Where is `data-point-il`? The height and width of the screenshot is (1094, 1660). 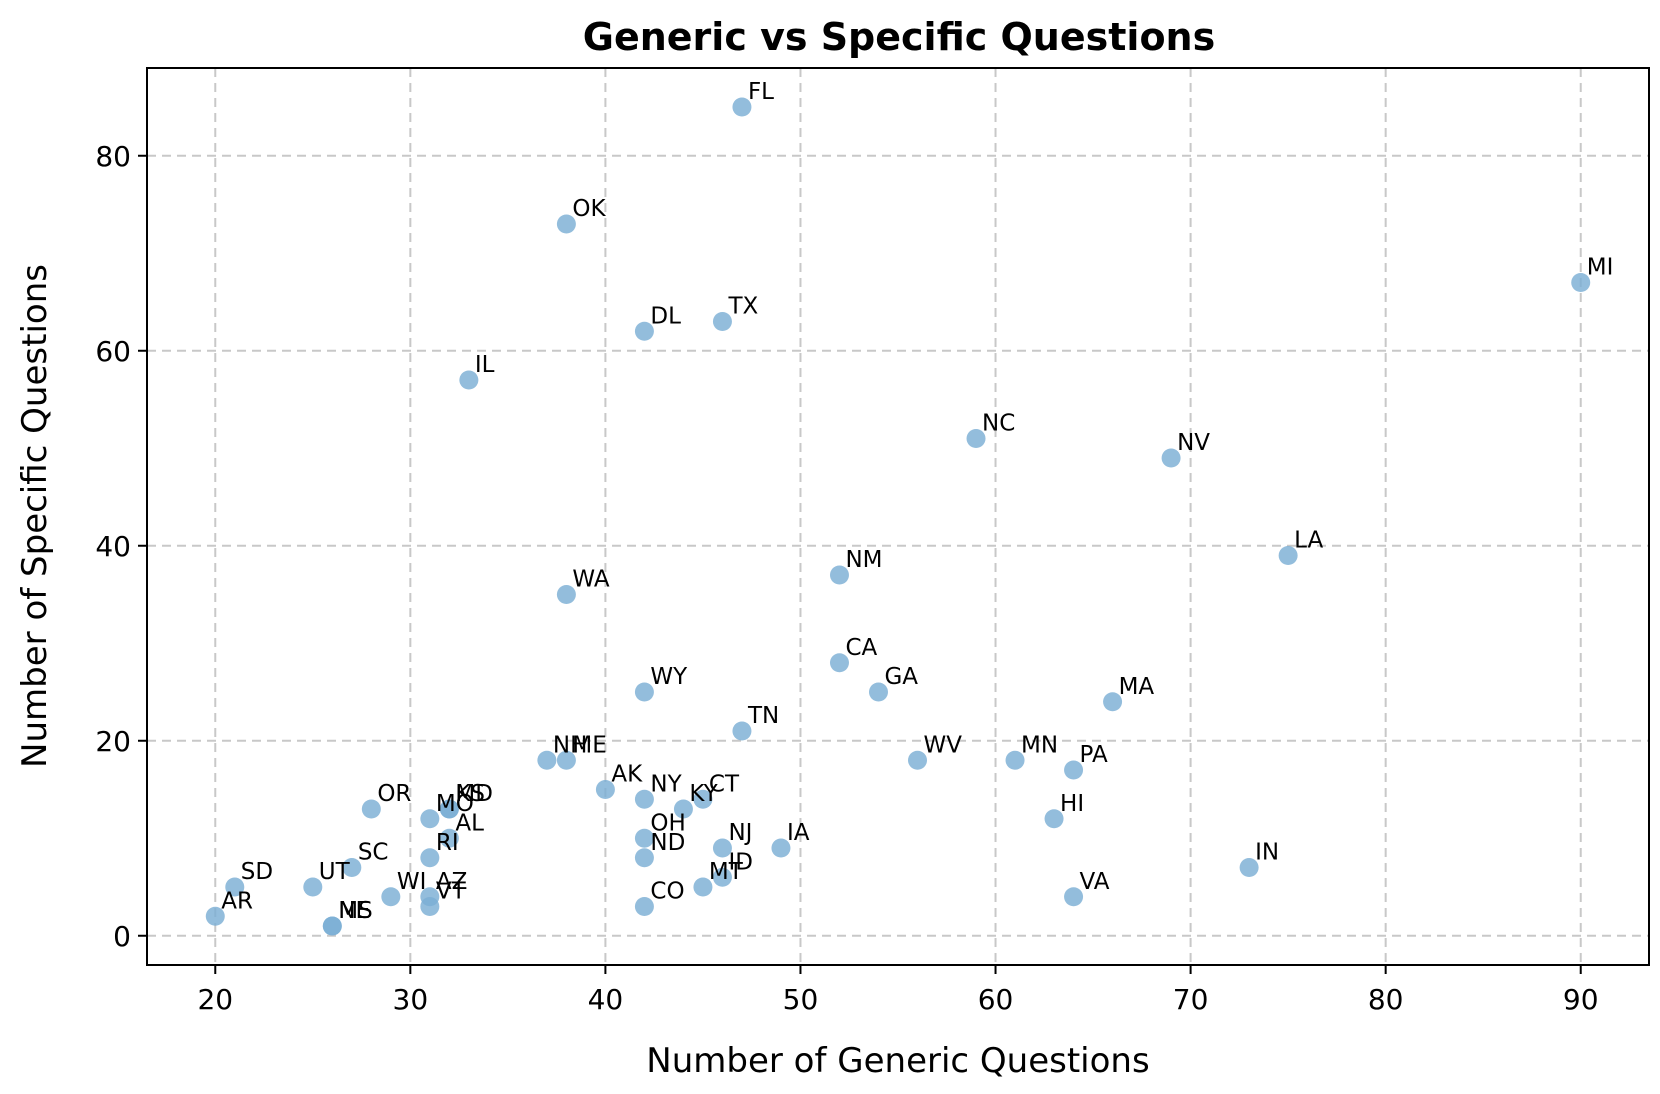 data-point-il is located at coordinates (469, 380).